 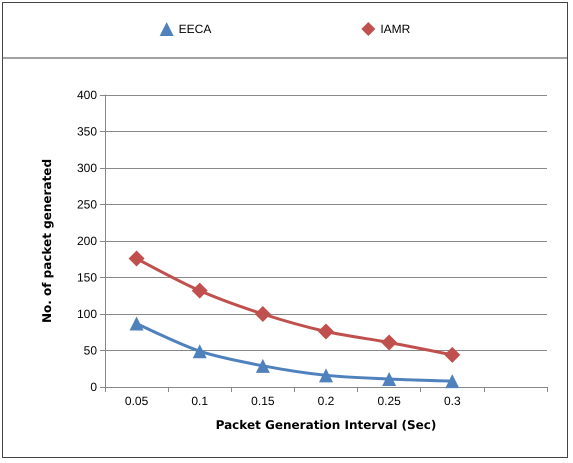 What do you see at coordinates (87, 131) in the screenshot?
I see `y-tick-label: 350` at bounding box center [87, 131].